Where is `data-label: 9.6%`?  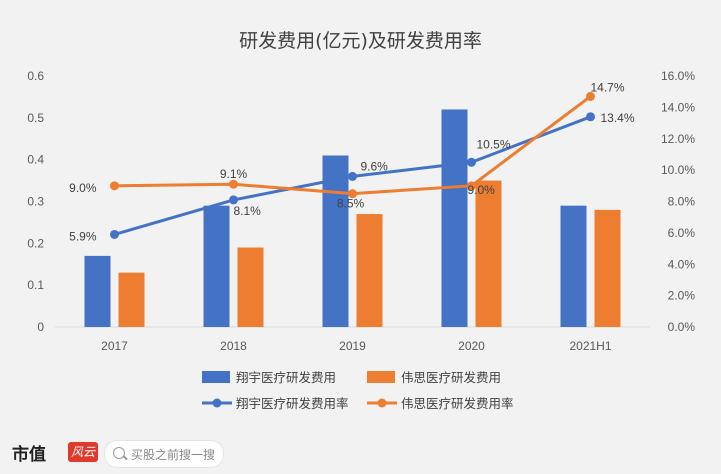
data-label: 9.6% is located at coordinates (375, 166).